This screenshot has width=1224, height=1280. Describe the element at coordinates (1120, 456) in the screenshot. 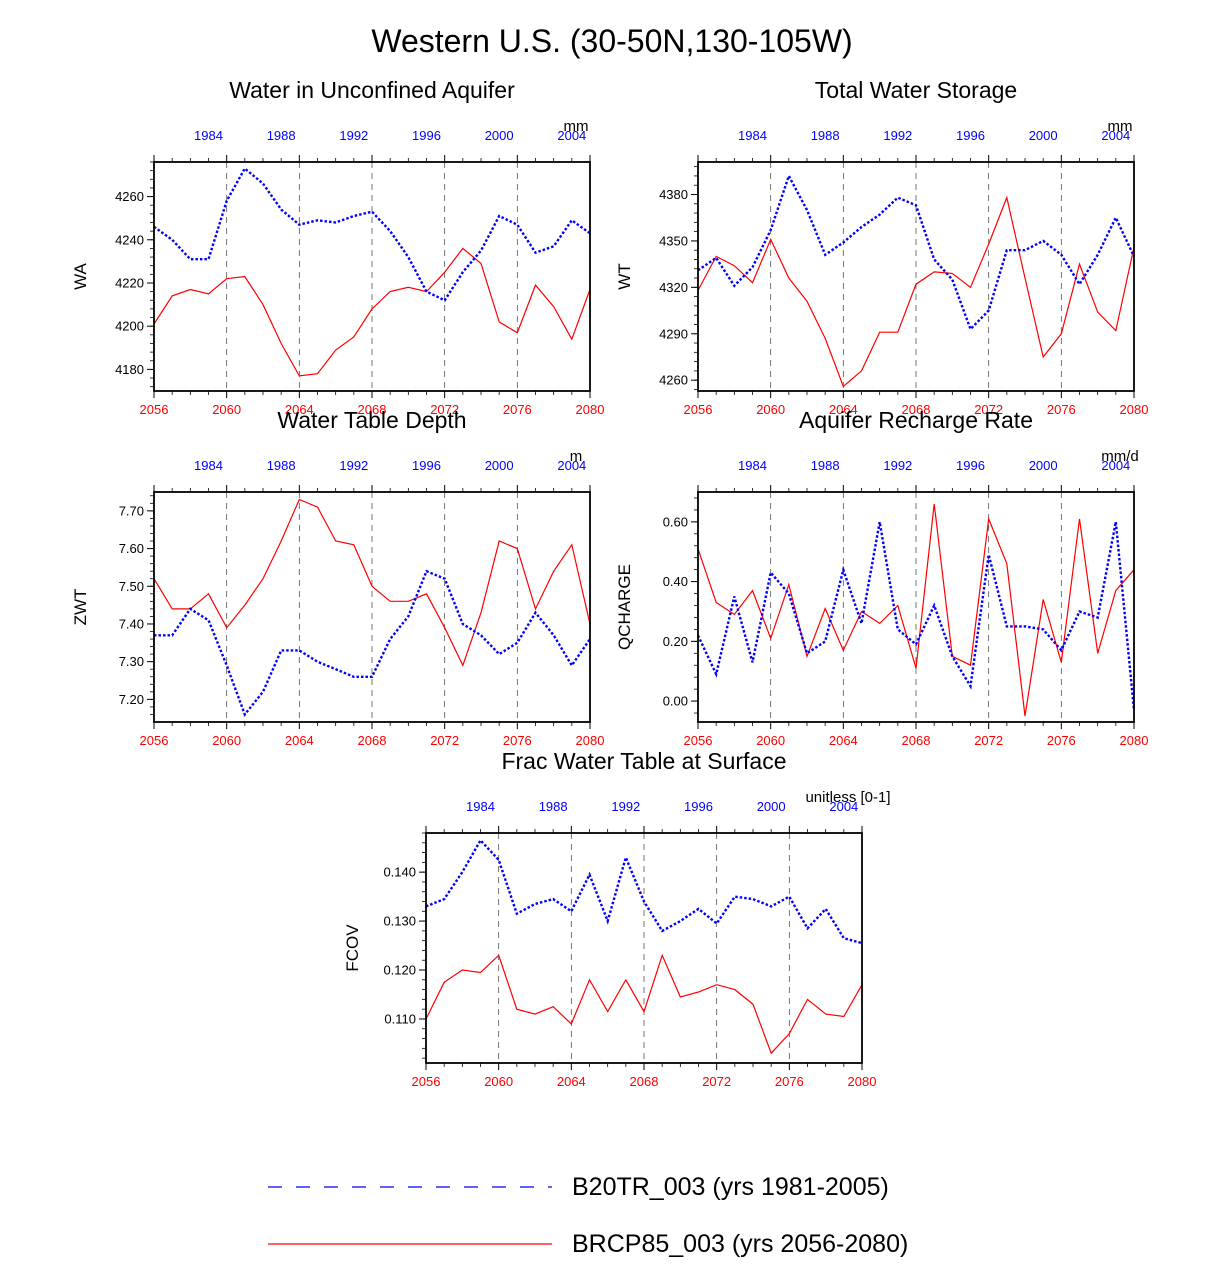

I see `units-label: mm/d` at that location.